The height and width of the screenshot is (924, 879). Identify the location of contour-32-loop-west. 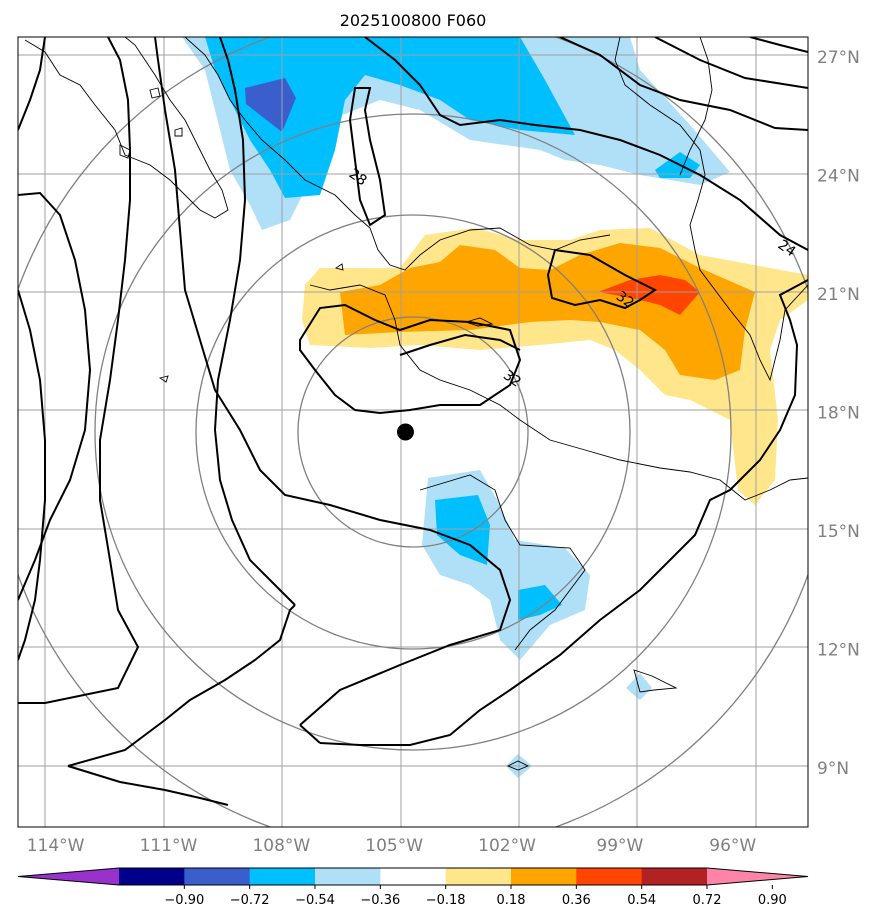
(310, 734).